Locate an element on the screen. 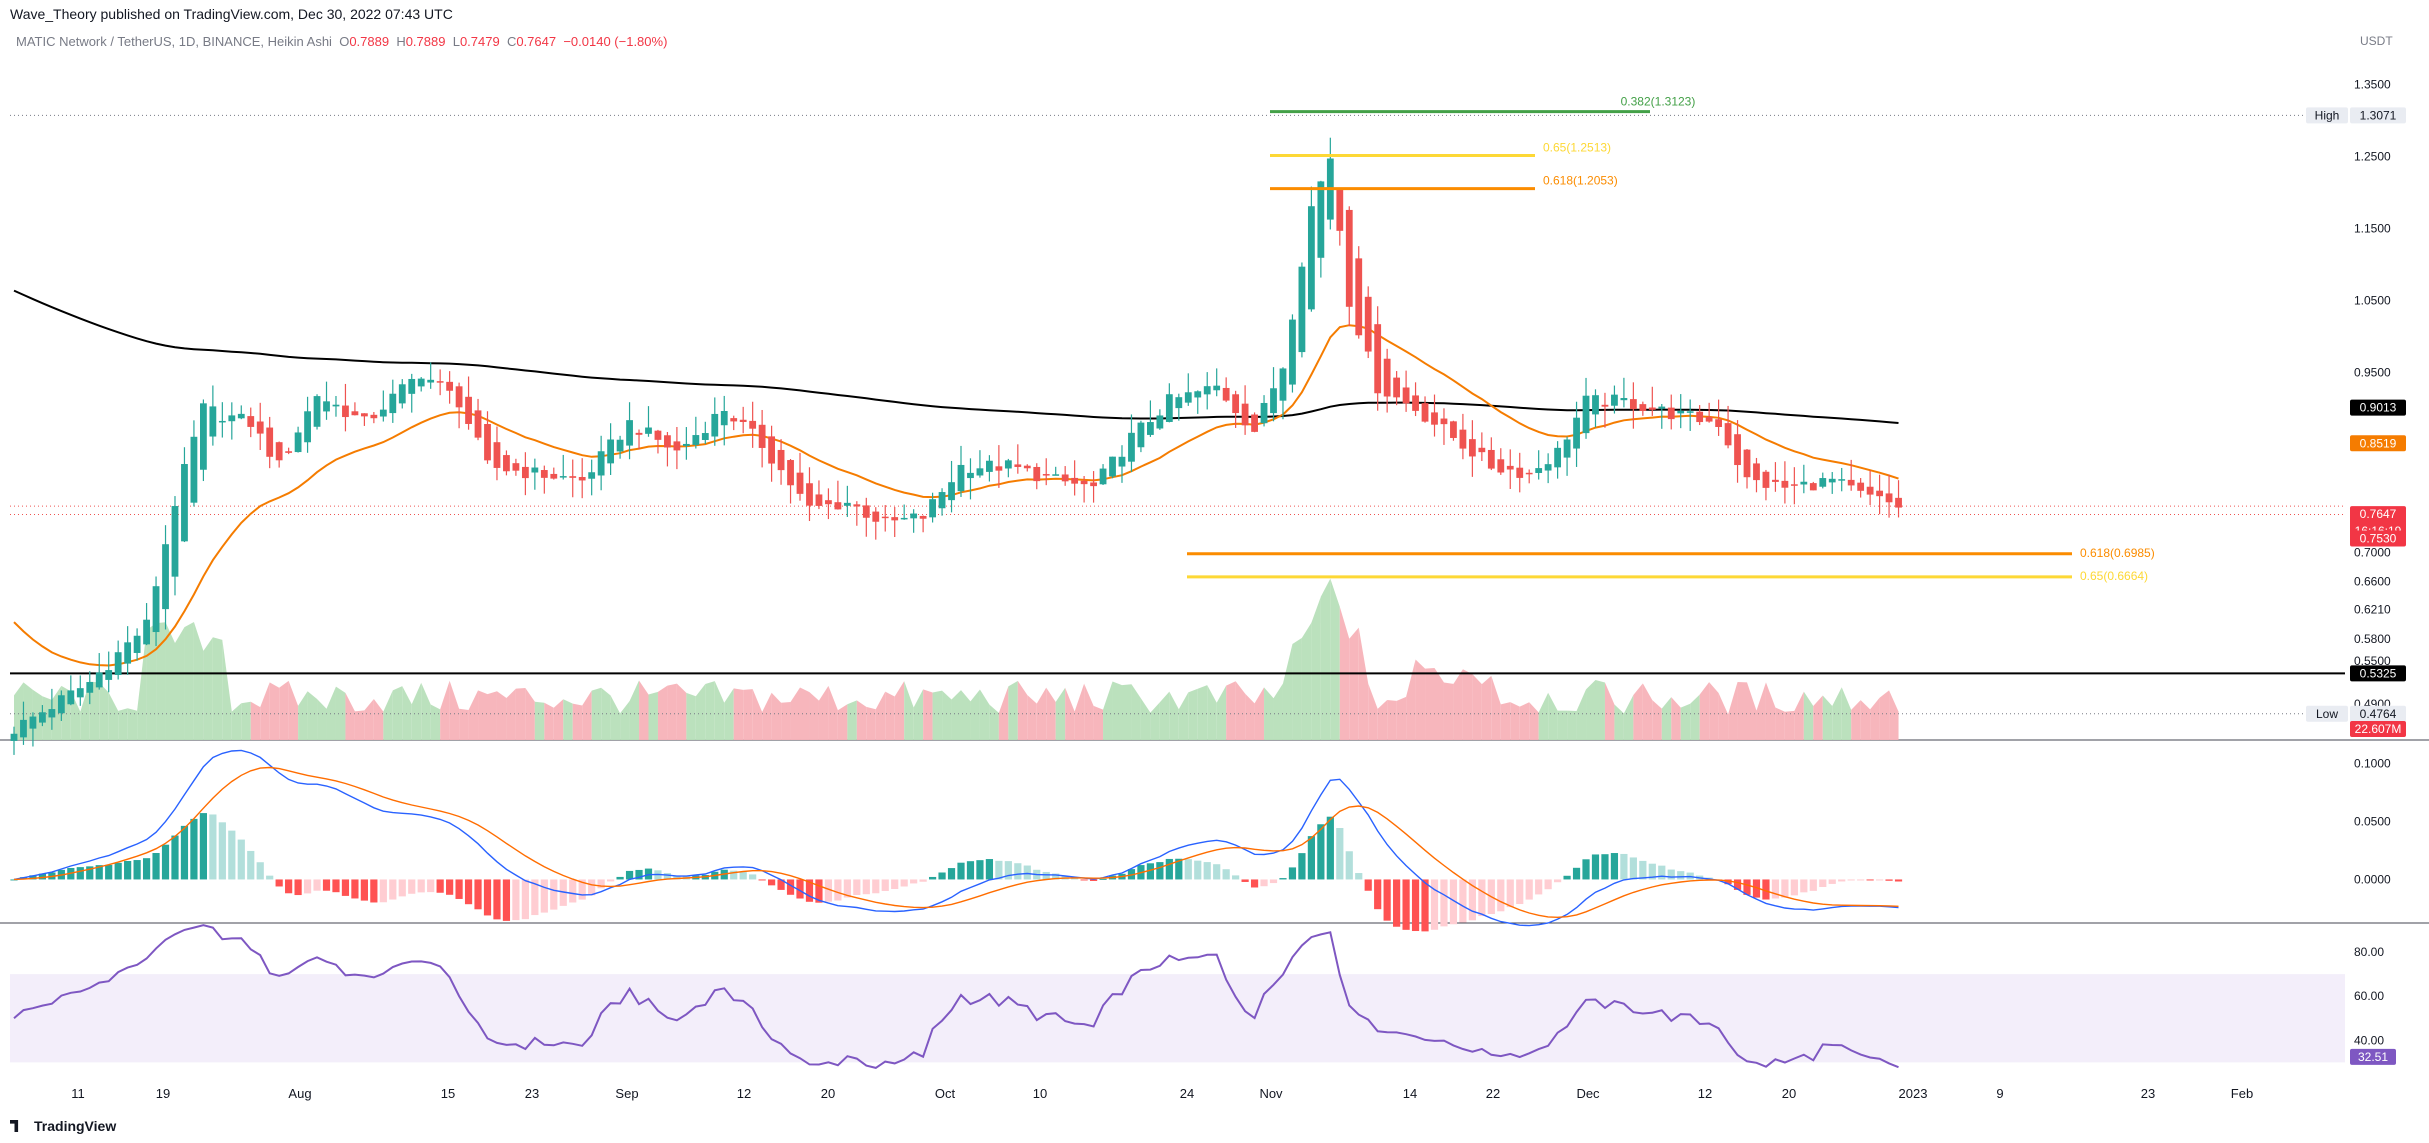 Image resolution: width=2429 pixels, height=1143 pixels. tradingview-logo-icon is located at coordinates (14, 1126).